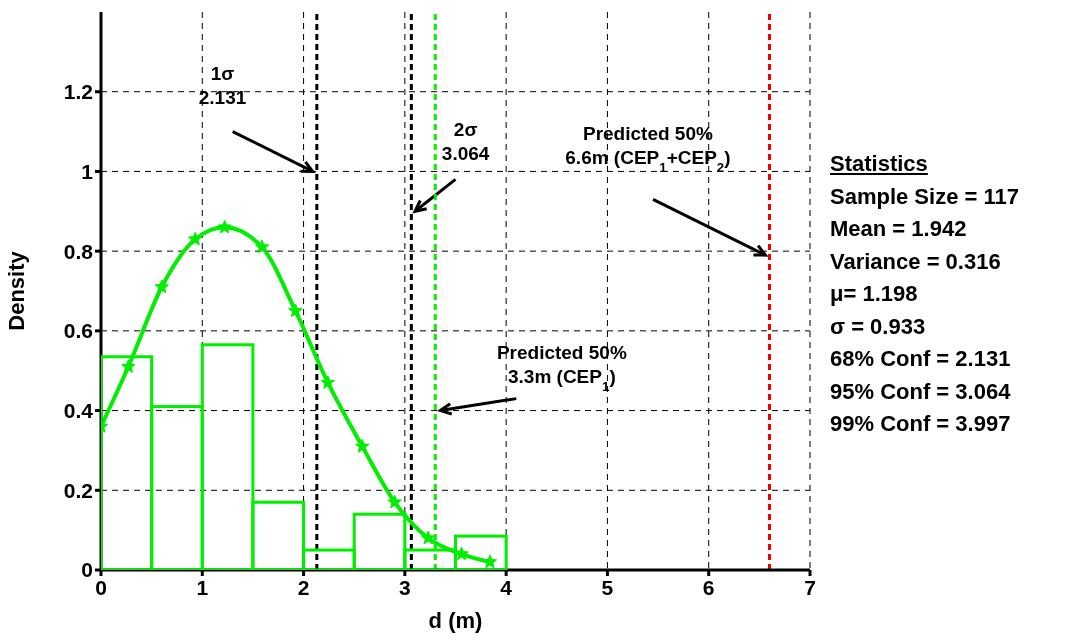 This screenshot has height=642, width=1084. Describe the element at coordinates (222, 85) in the screenshot. I see `ref-line-label: 1σ 2.131` at that location.